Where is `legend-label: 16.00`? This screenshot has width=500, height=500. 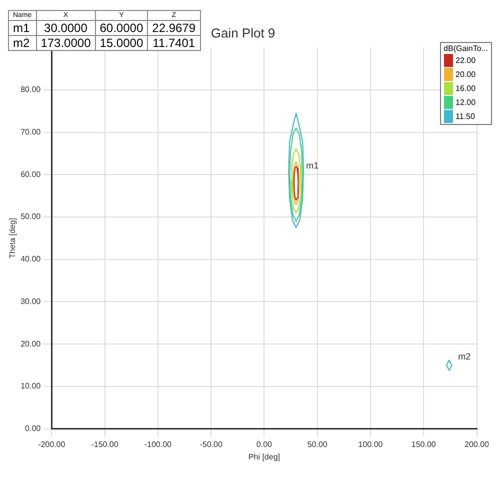 legend-label: 16.00 is located at coordinates (466, 88).